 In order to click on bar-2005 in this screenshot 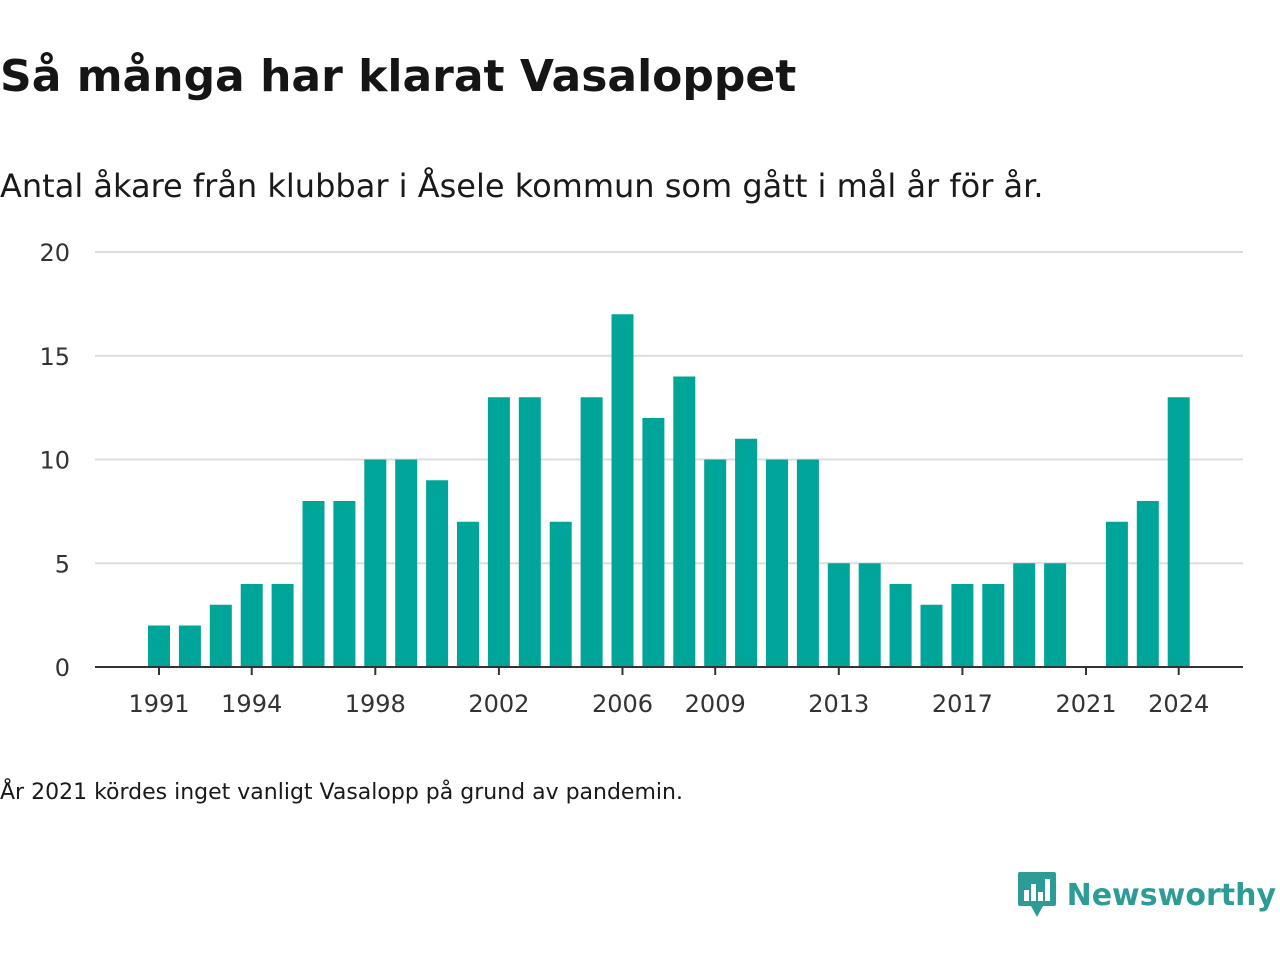, I will do `click(591, 532)`.